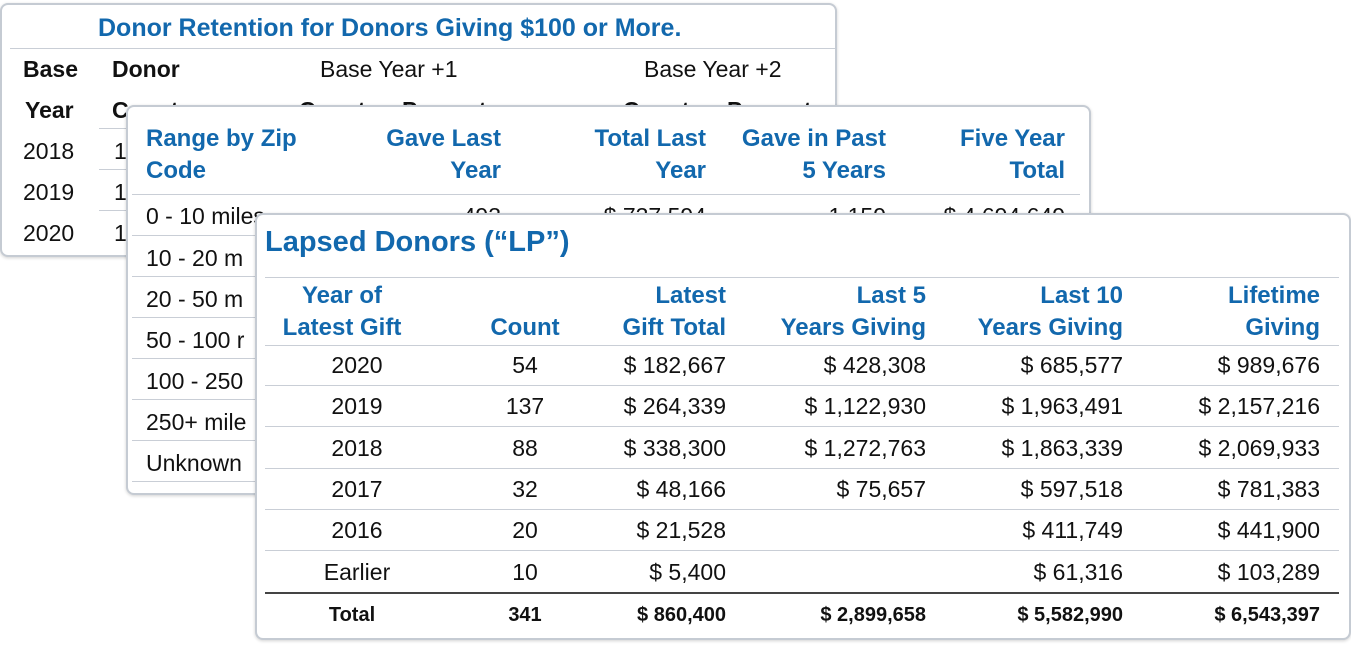 The width and height of the screenshot is (1351, 645). I want to click on total-last10: $ 5,582,990, so click(1070, 615).